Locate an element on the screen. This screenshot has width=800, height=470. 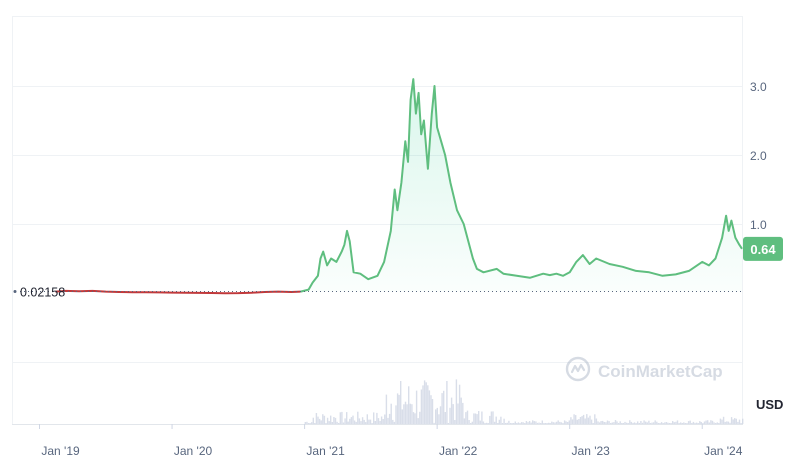
volume-bars is located at coordinates (524, 401).